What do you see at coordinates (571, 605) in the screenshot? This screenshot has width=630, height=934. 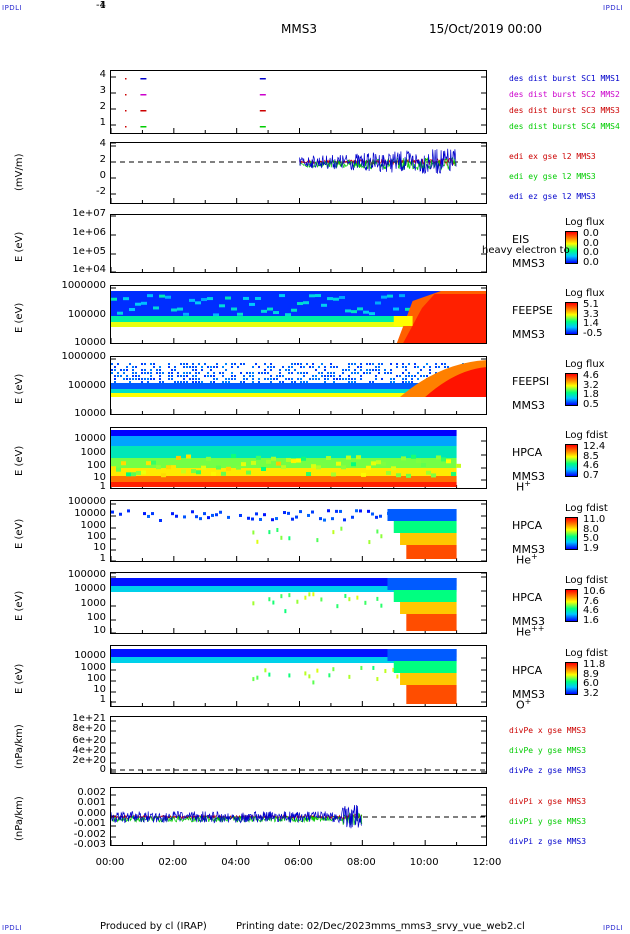 I see `colorbar` at bounding box center [571, 605].